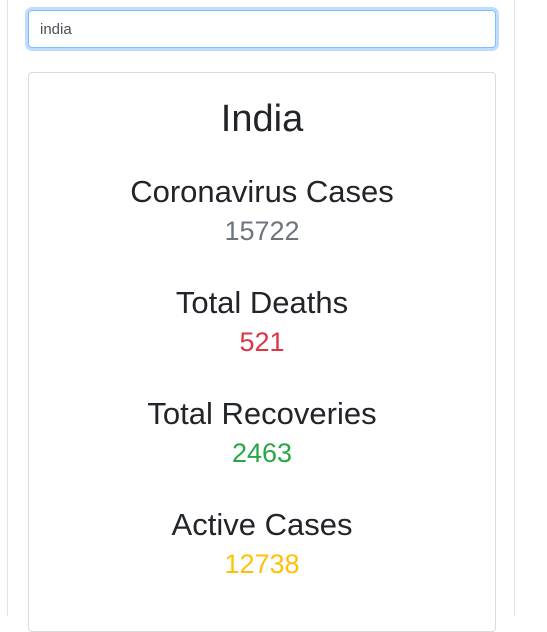 The width and height of the screenshot is (547, 632). I want to click on stat-label: Coronavirus Cases, so click(262, 191).